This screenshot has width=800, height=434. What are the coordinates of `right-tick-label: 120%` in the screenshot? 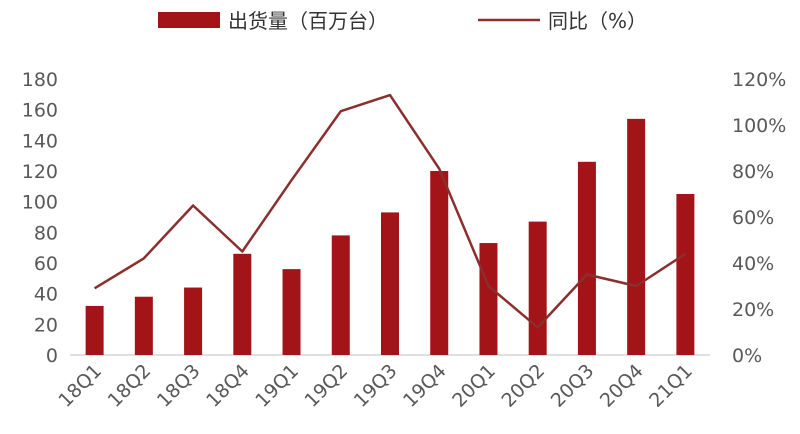 It's located at (759, 80).